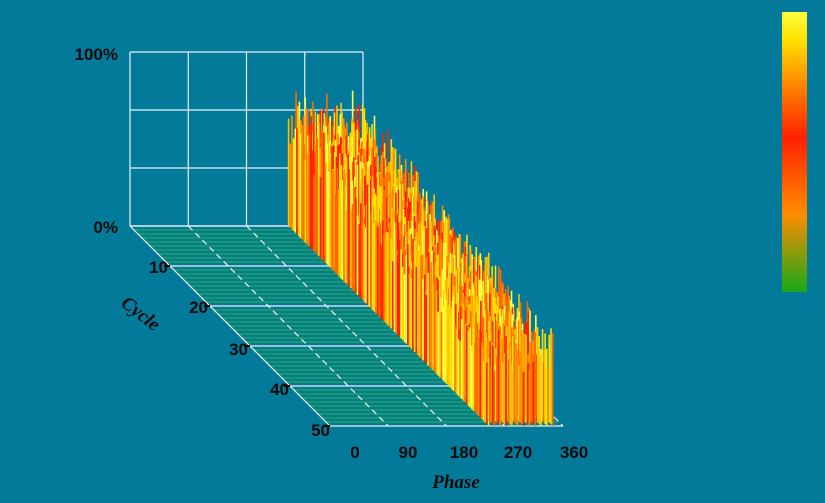 This screenshot has width=825, height=503. What do you see at coordinates (464, 452) in the screenshot?
I see `phase-tick-label-180: 180` at bounding box center [464, 452].